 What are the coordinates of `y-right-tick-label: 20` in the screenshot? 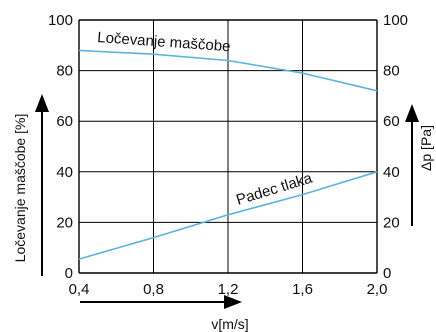 It's located at (391, 222).